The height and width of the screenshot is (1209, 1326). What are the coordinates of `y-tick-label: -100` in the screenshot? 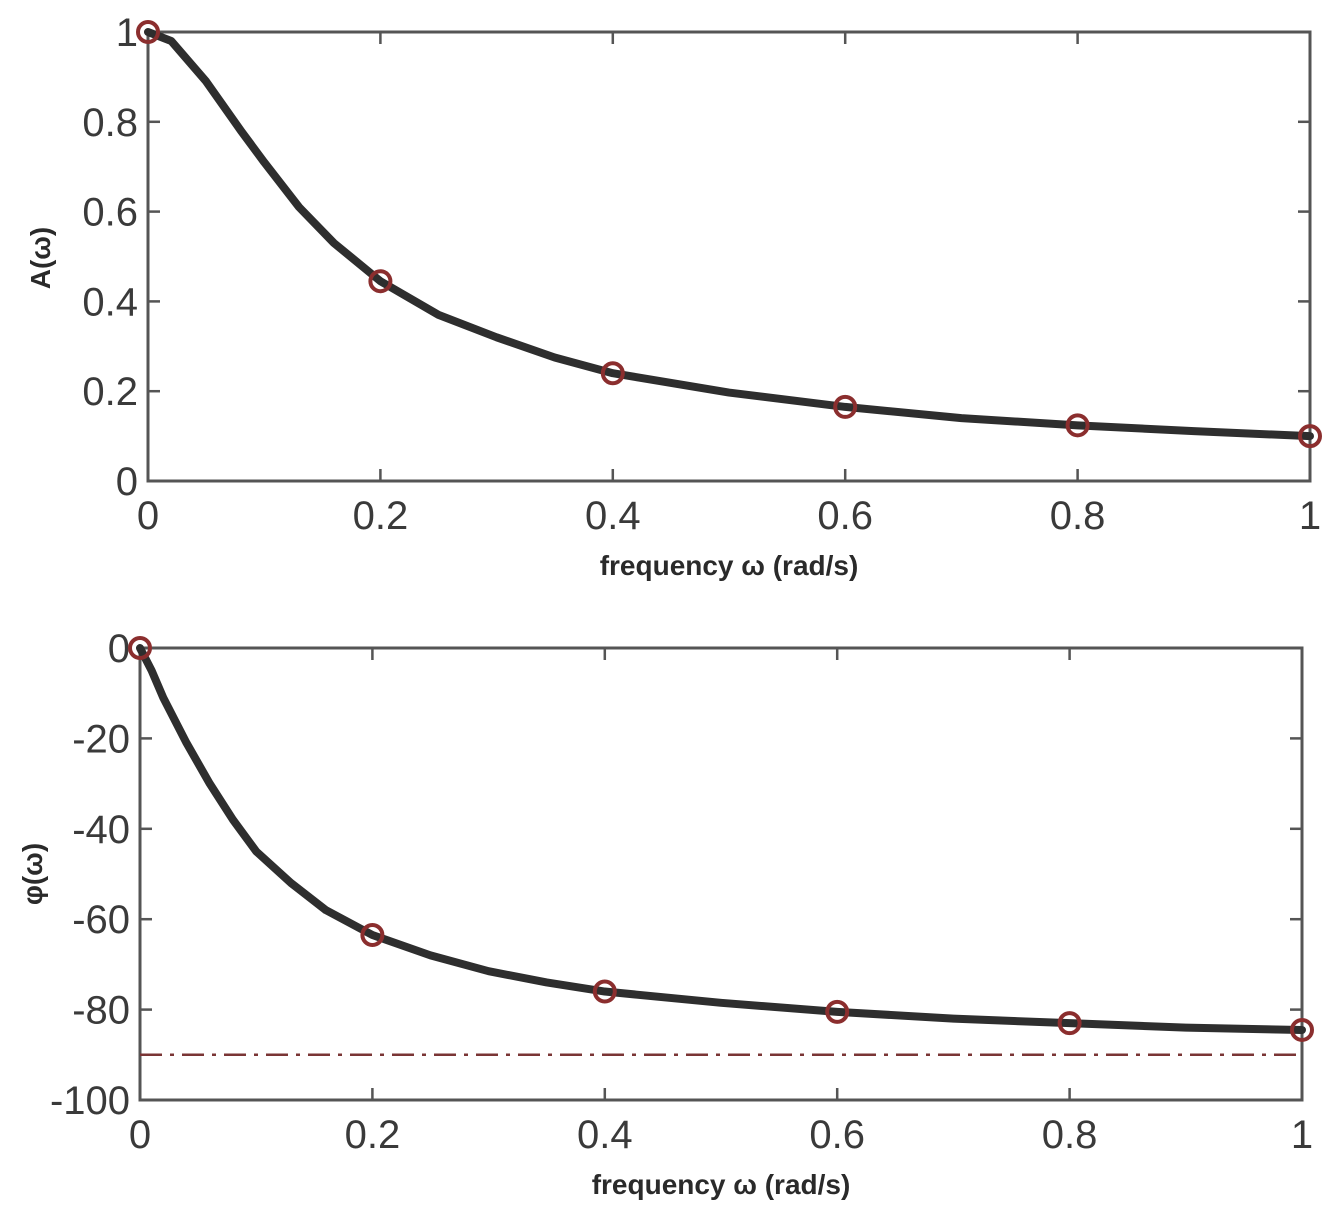 It's located at (90, 1101).